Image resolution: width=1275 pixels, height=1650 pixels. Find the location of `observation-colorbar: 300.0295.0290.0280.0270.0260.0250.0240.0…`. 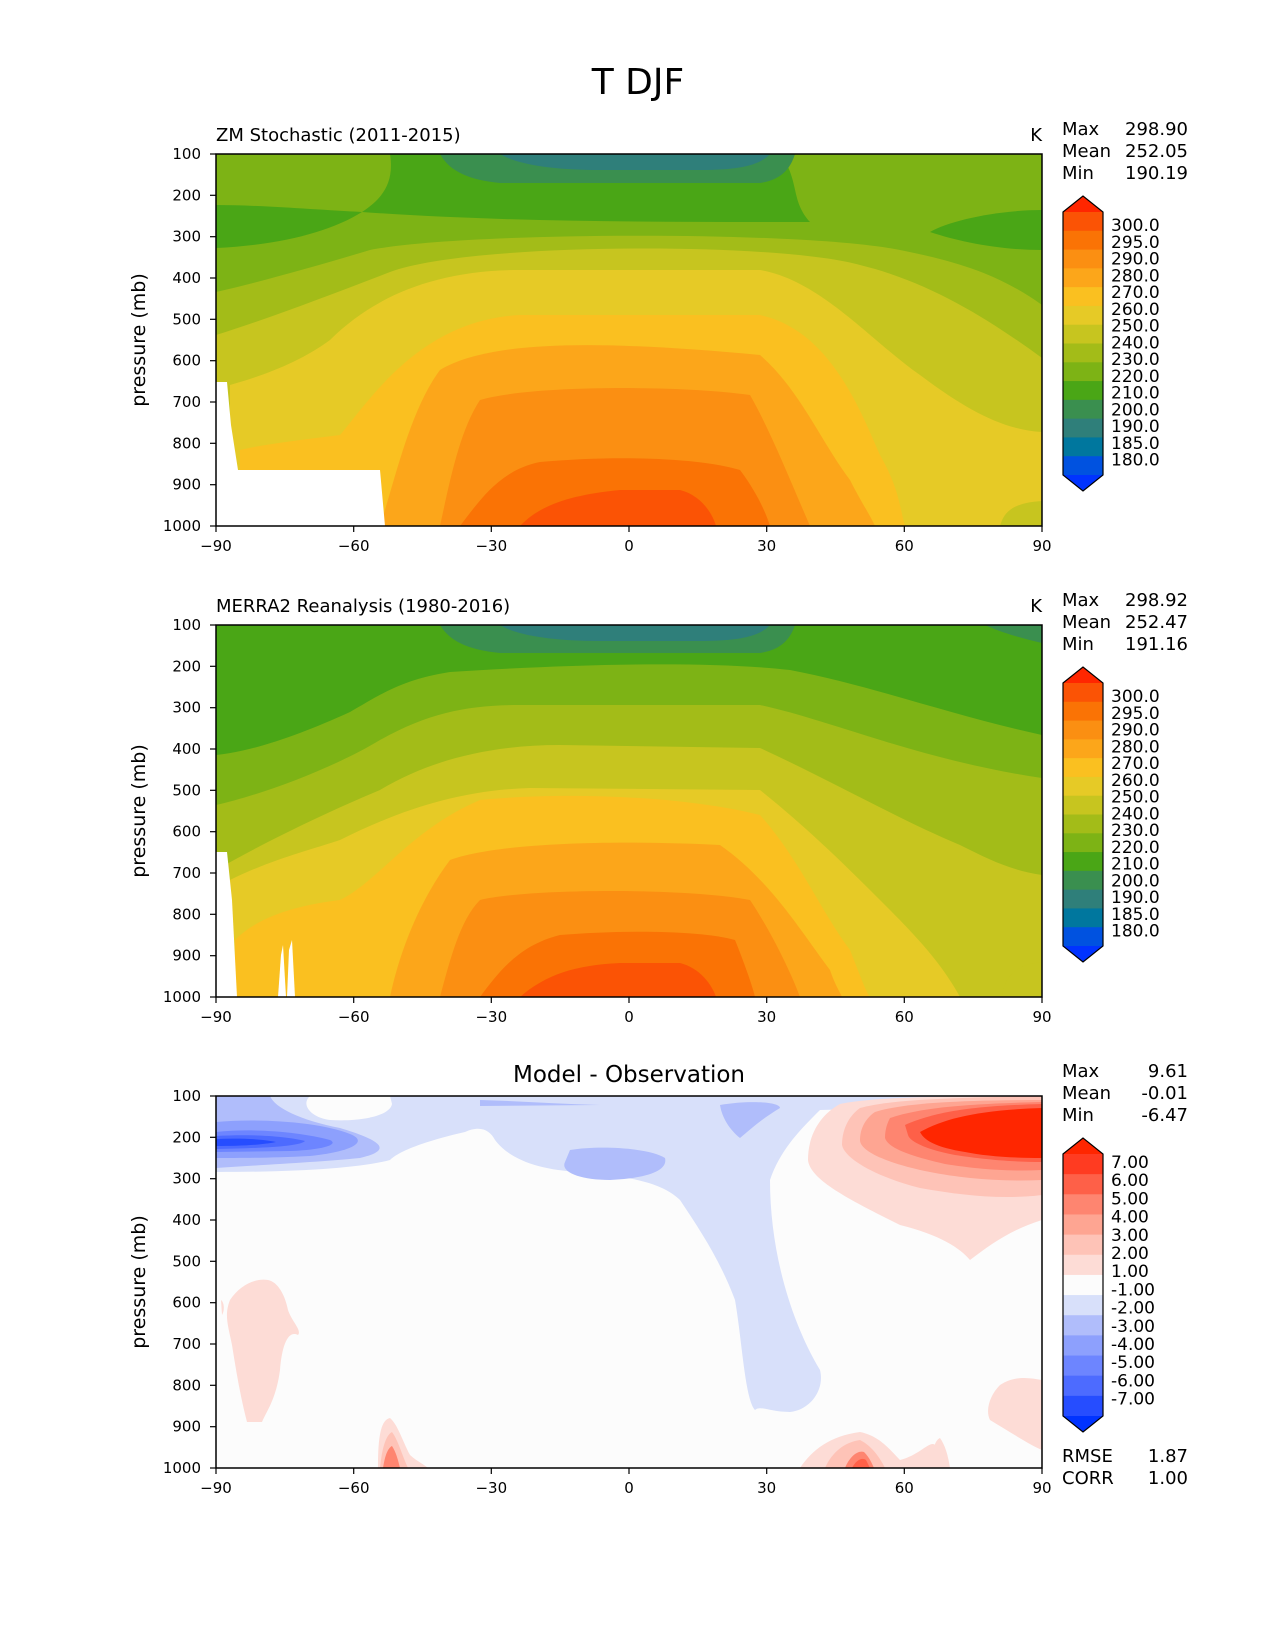

observation-colorbar: 300.0295.0290.0280.0270.0260.0250.0240.0… is located at coordinates (1111, 814).